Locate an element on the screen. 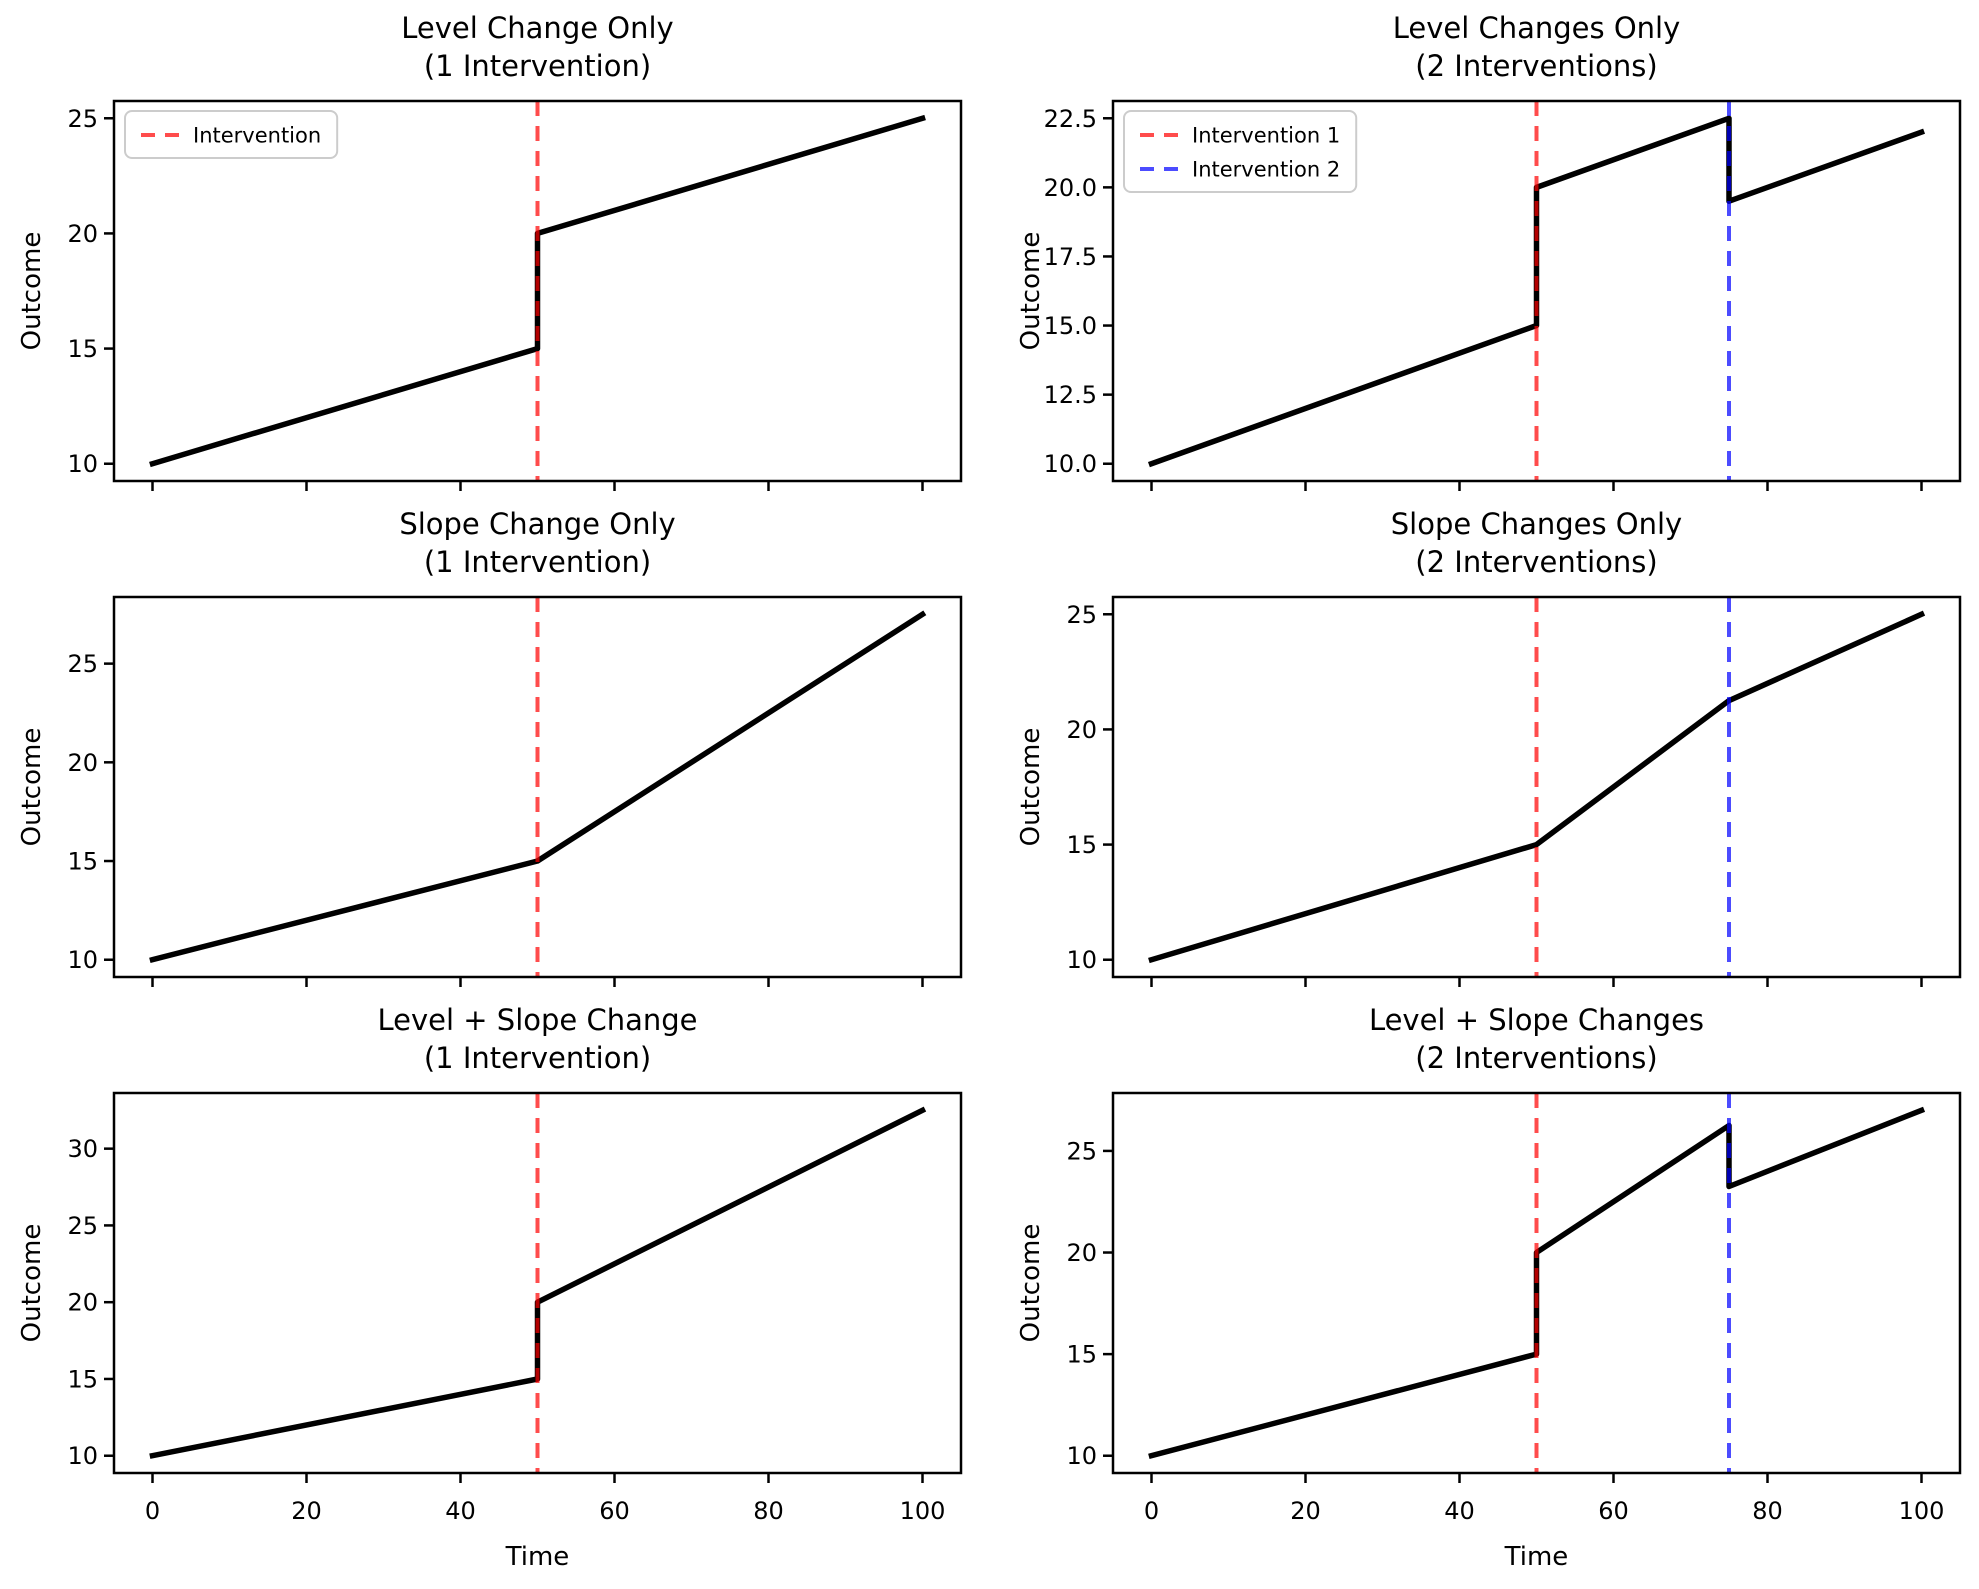 This screenshot has height=1589, width=1979. subplot-2-axes: 10 15 20 25 is located at coordinates (515, 791).